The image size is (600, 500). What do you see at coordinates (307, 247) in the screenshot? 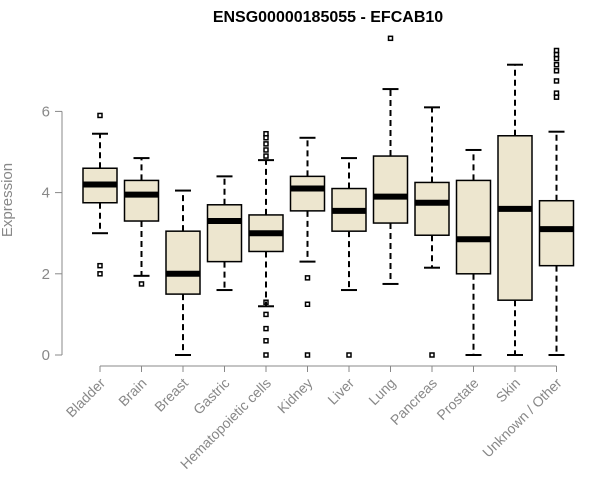
I see `box-kidney` at bounding box center [307, 247].